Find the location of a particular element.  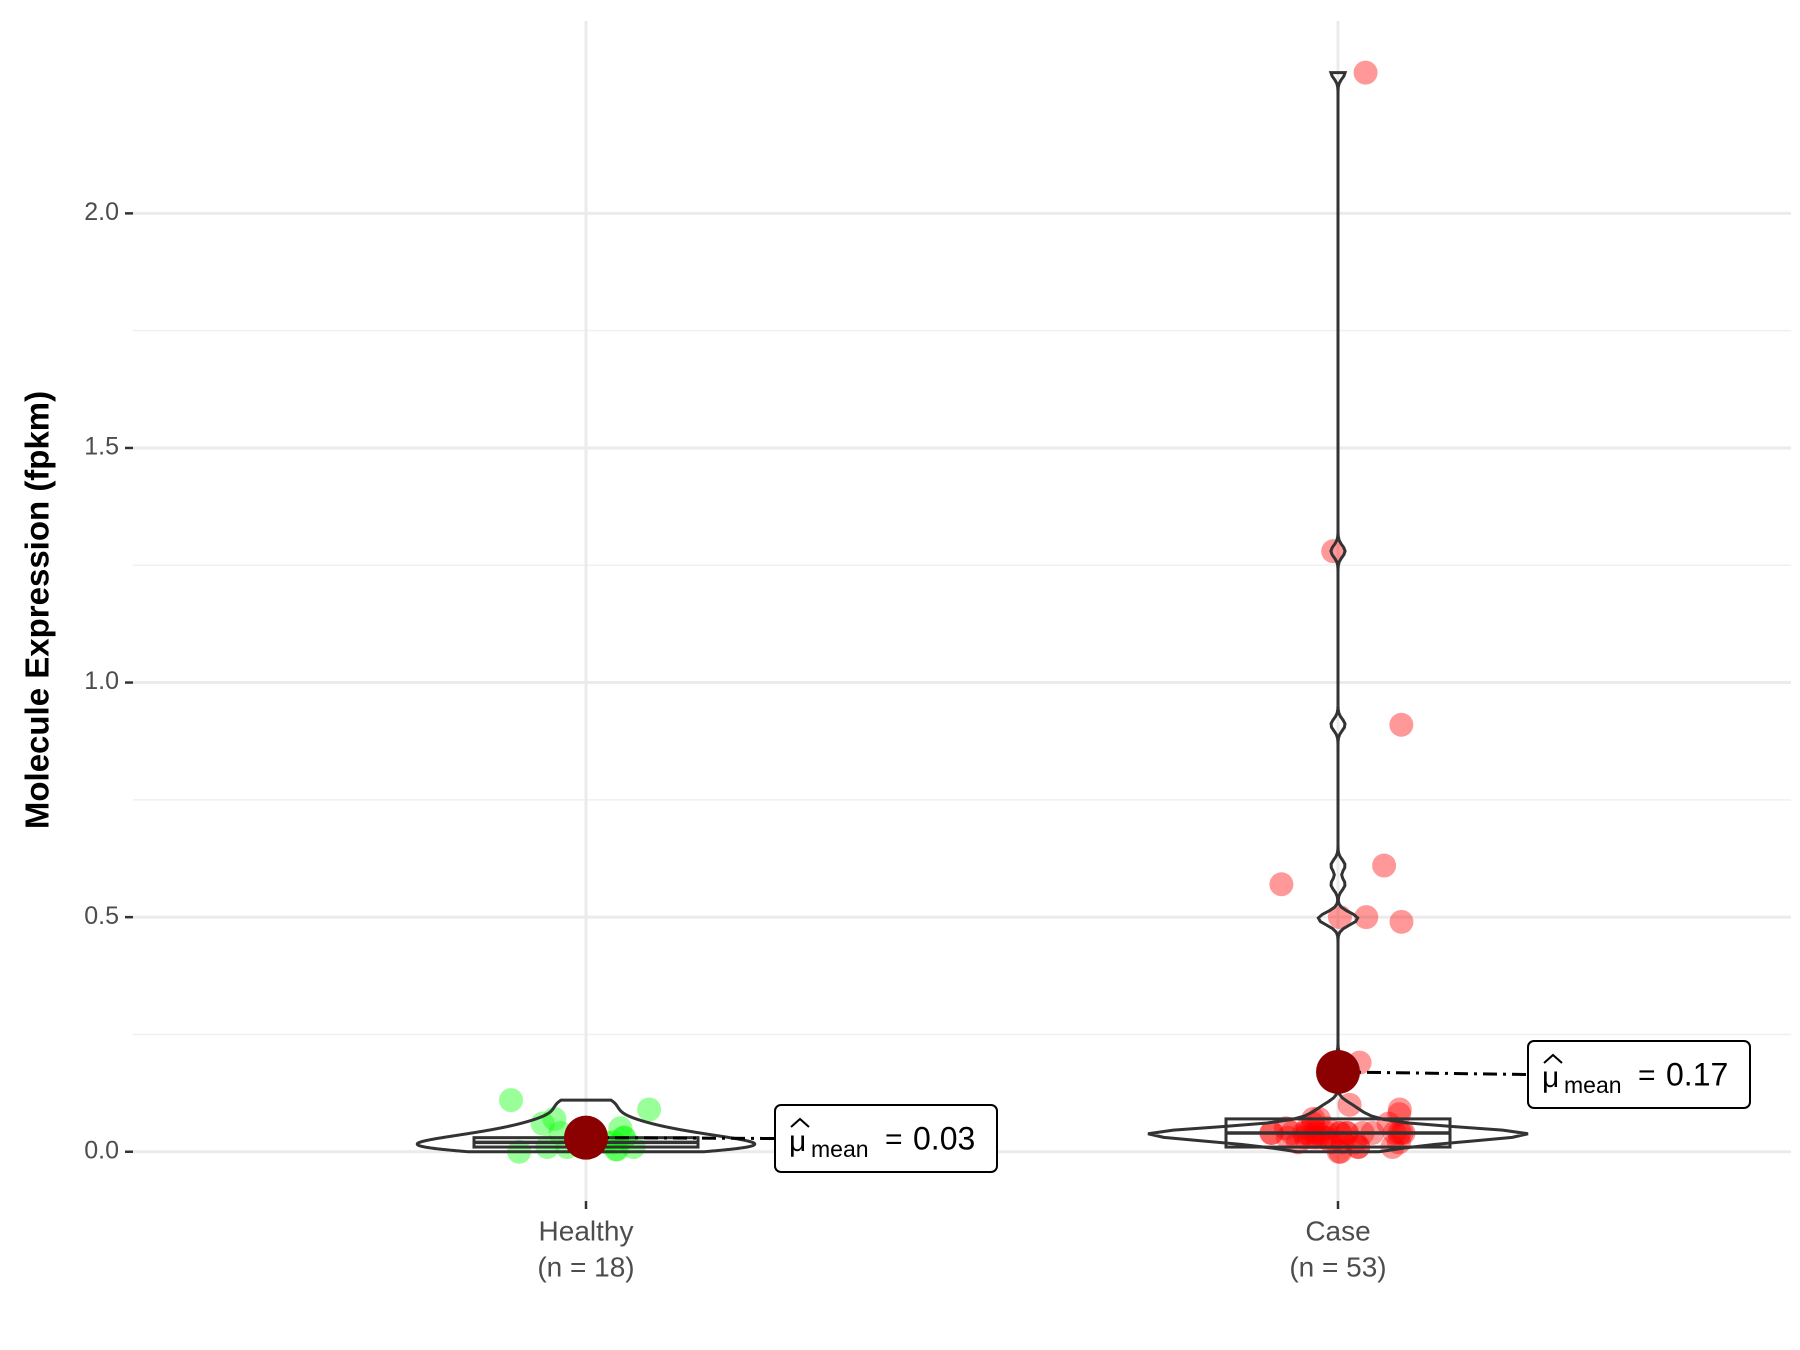

y-tick-label: 0.0 is located at coordinates (101, 1150).